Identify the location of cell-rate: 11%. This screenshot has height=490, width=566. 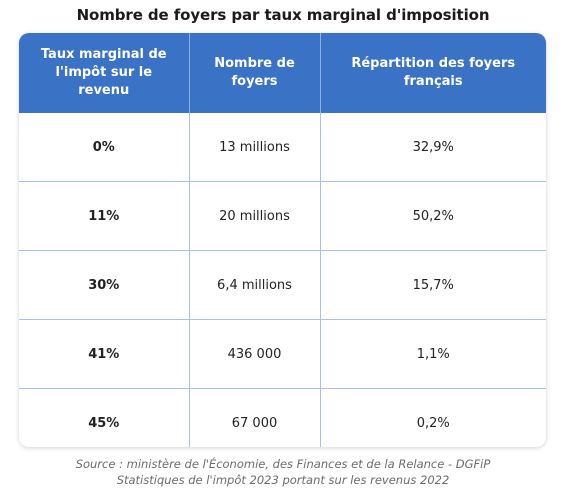
(104, 216).